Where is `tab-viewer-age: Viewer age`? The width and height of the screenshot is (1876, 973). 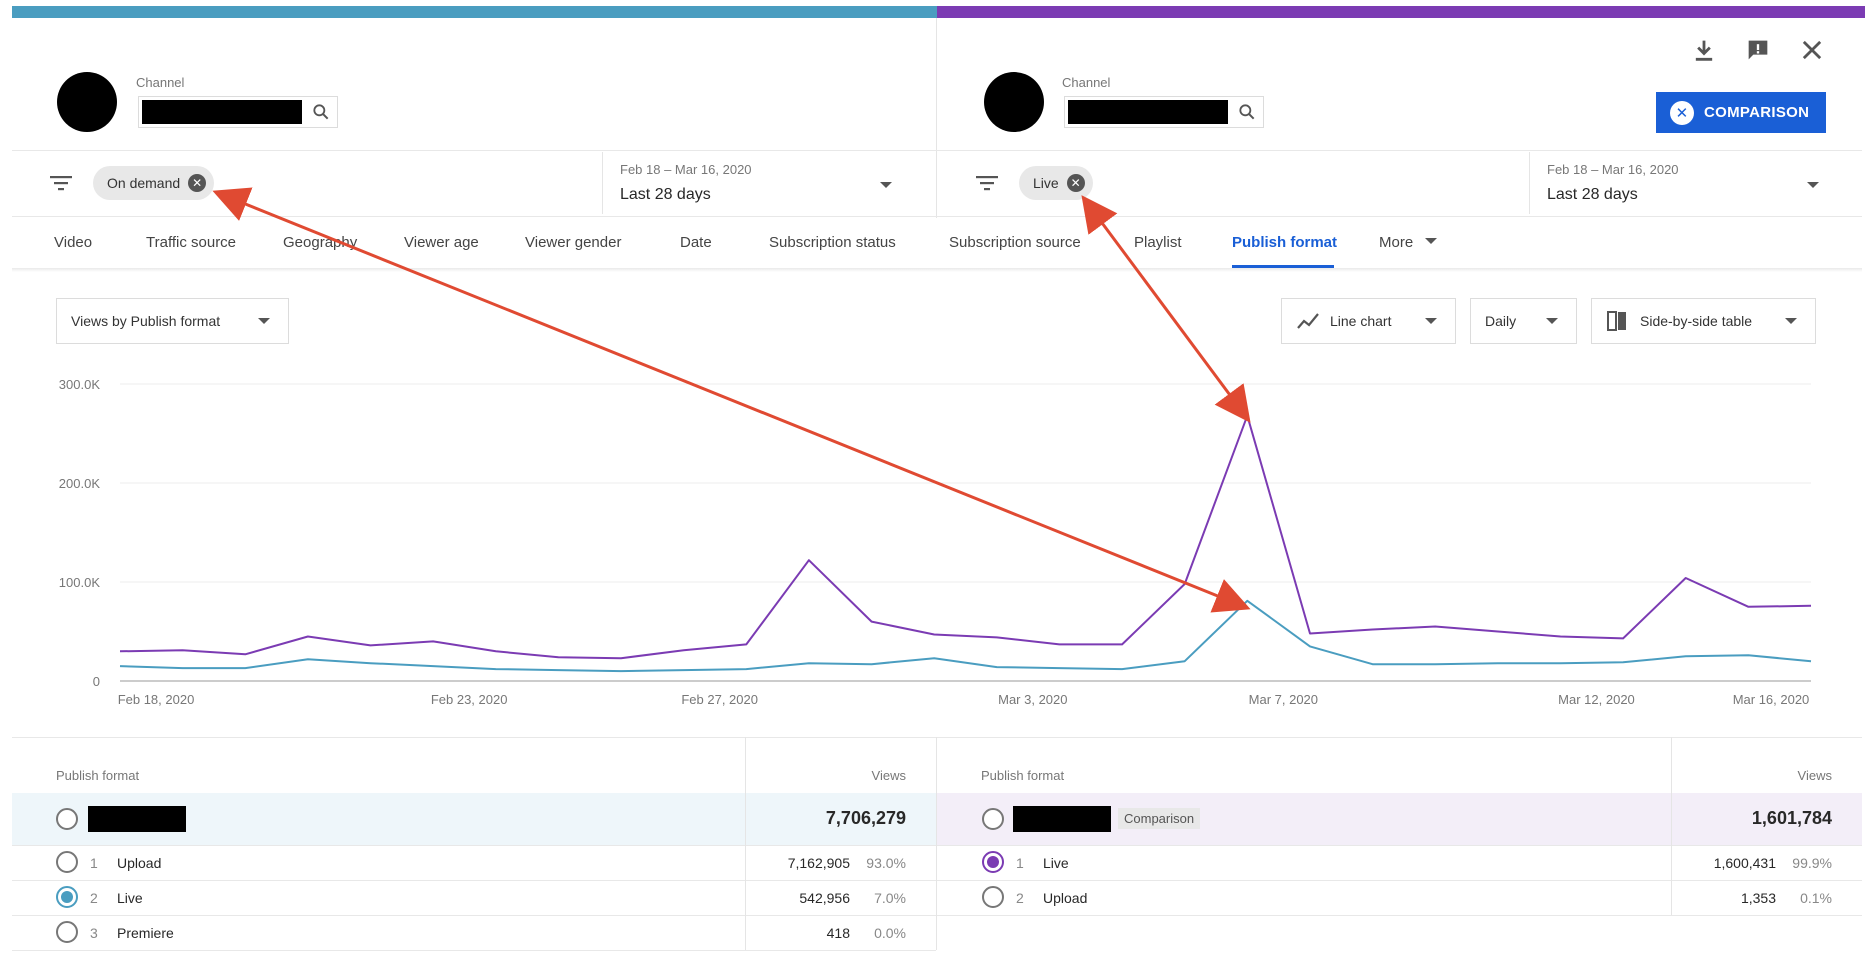
tab-viewer-age: Viewer age is located at coordinates (441, 242).